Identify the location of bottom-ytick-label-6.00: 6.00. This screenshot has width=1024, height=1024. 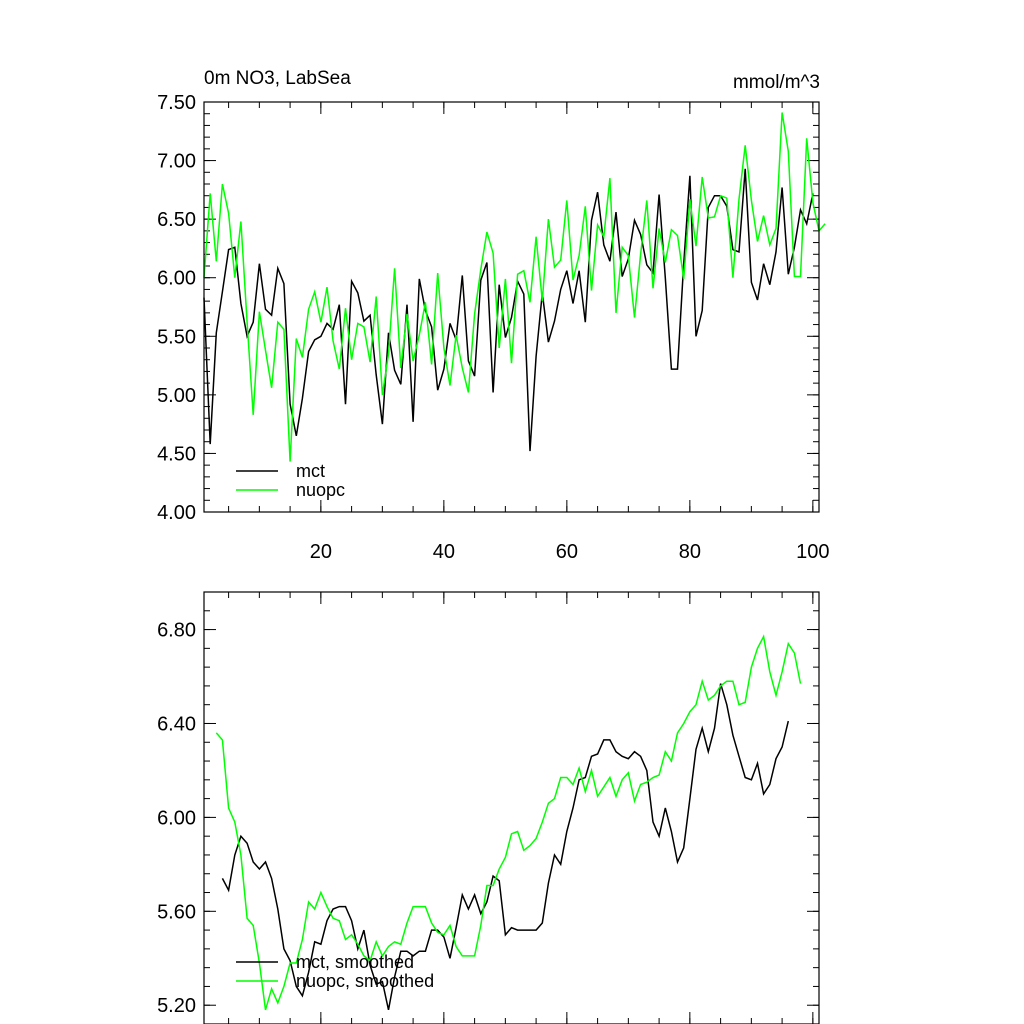
(176, 818).